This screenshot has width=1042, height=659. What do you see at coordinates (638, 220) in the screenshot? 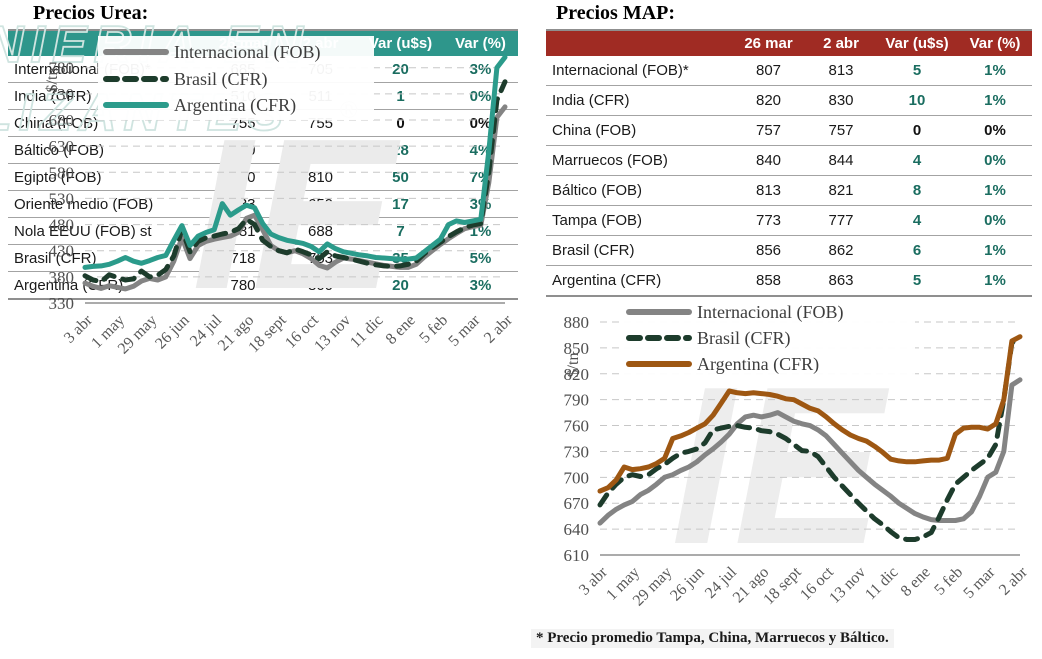
I see `row-label: Tampa (FOB)` at bounding box center [638, 220].